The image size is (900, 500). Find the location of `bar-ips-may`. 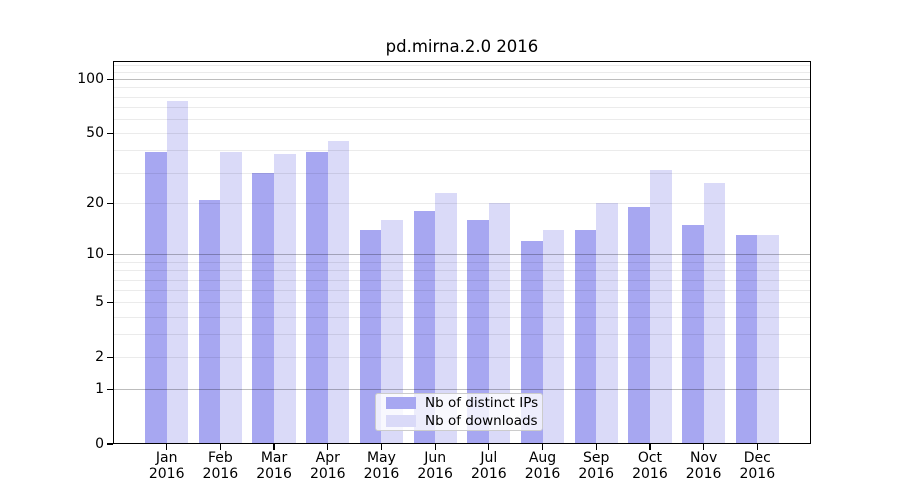

bar-ips-may is located at coordinates (370, 336).